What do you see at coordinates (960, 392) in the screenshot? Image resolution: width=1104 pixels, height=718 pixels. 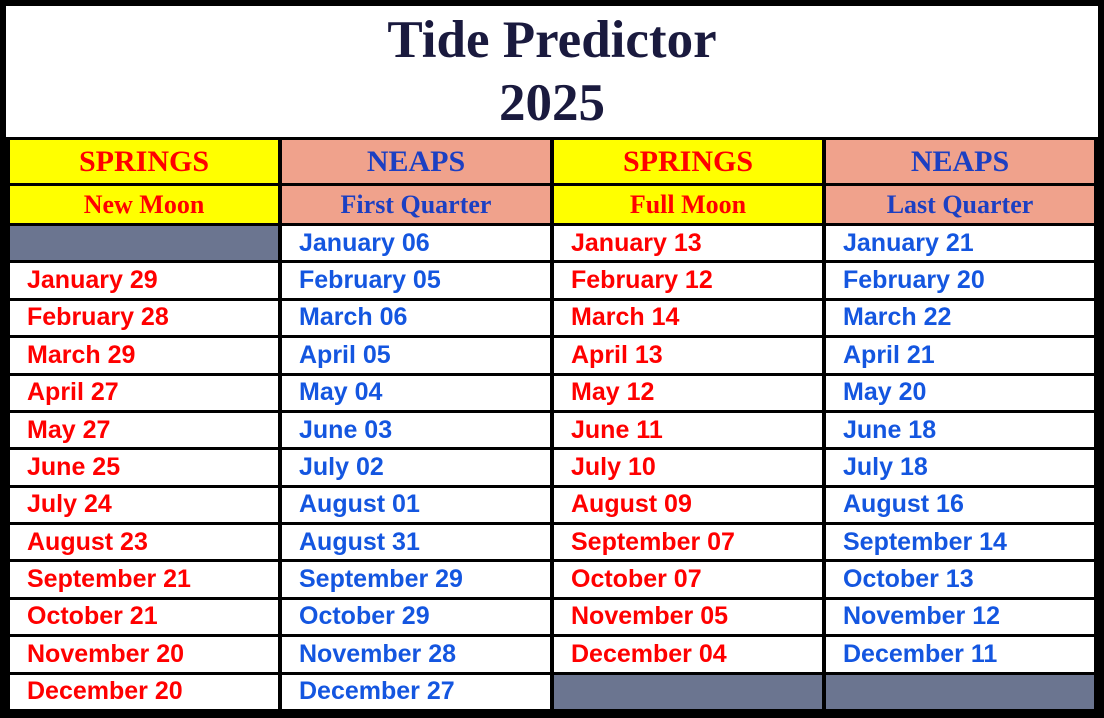 I see `date-cell: May 20` at bounding box center [960, 392].